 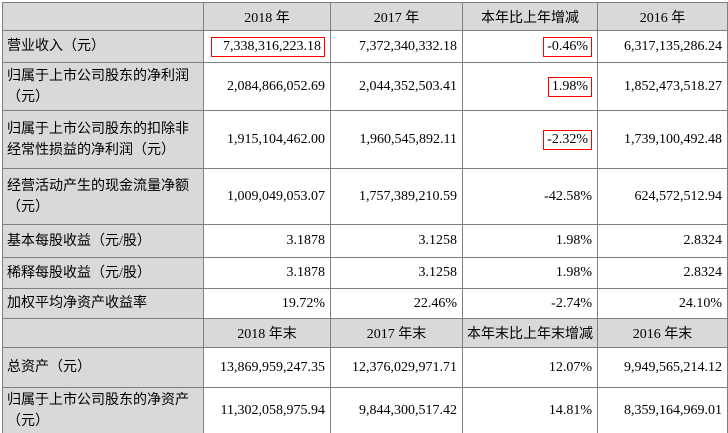 What do you see at coordinates (267, 410) in the screenshot?
I see `value-cell: 11,302,058,975.94` at bounding box center [267, 410].